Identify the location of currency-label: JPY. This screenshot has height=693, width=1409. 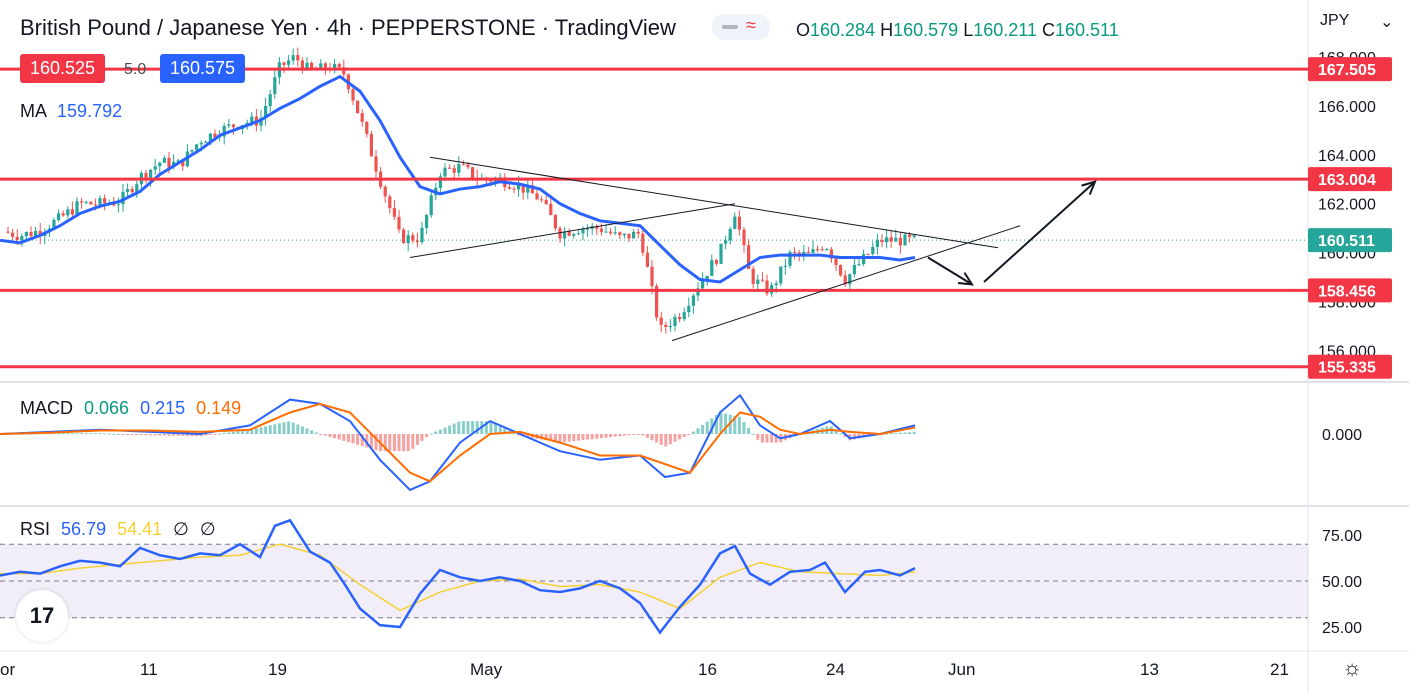
(1335, 20).